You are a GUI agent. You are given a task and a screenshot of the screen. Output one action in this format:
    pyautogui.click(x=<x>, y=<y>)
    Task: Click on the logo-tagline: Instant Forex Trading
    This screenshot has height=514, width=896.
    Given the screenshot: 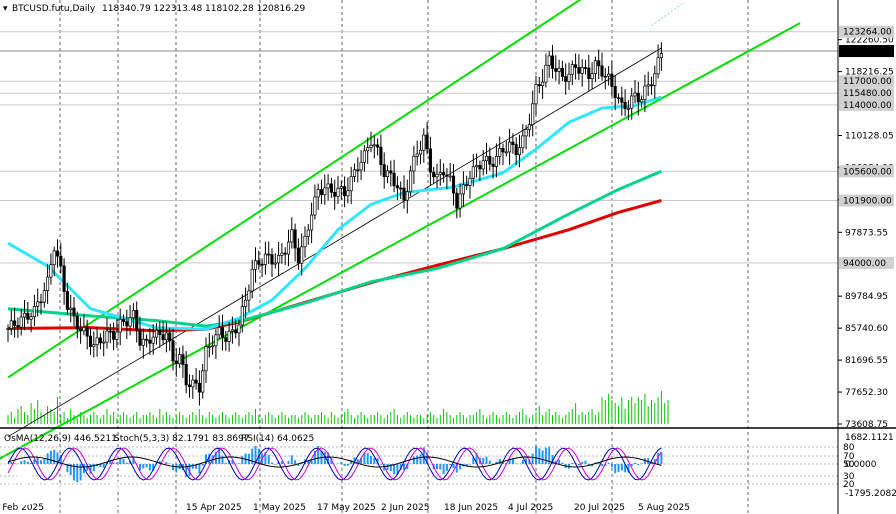 What is the action you would take?
    pyautogui.click(x=111, y=505)
    